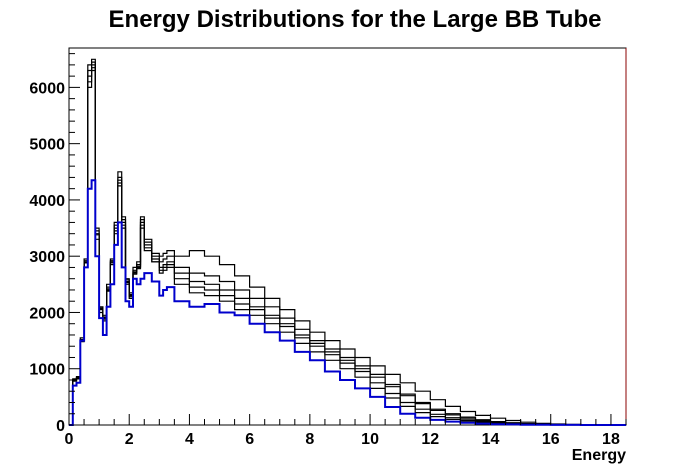  What do you see at coordinates (551, 439) in the screenshot?
I see `x-tick-label: 16` at bounding box center [551, 439].